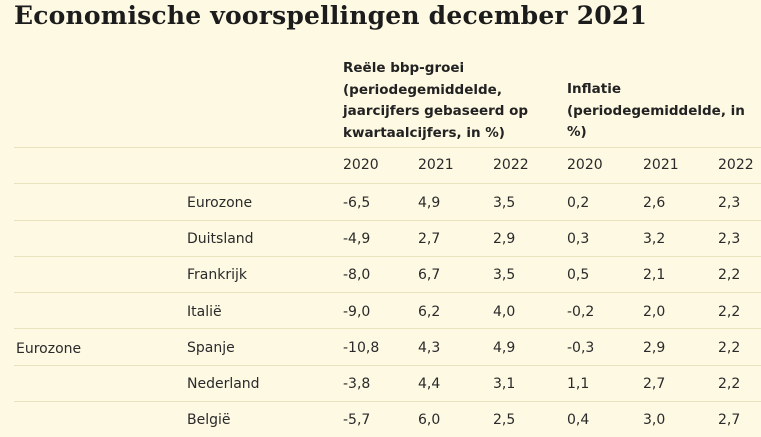 The image size is (761, 437). I want to click on value-cell: 2,6, so click(654, 203).